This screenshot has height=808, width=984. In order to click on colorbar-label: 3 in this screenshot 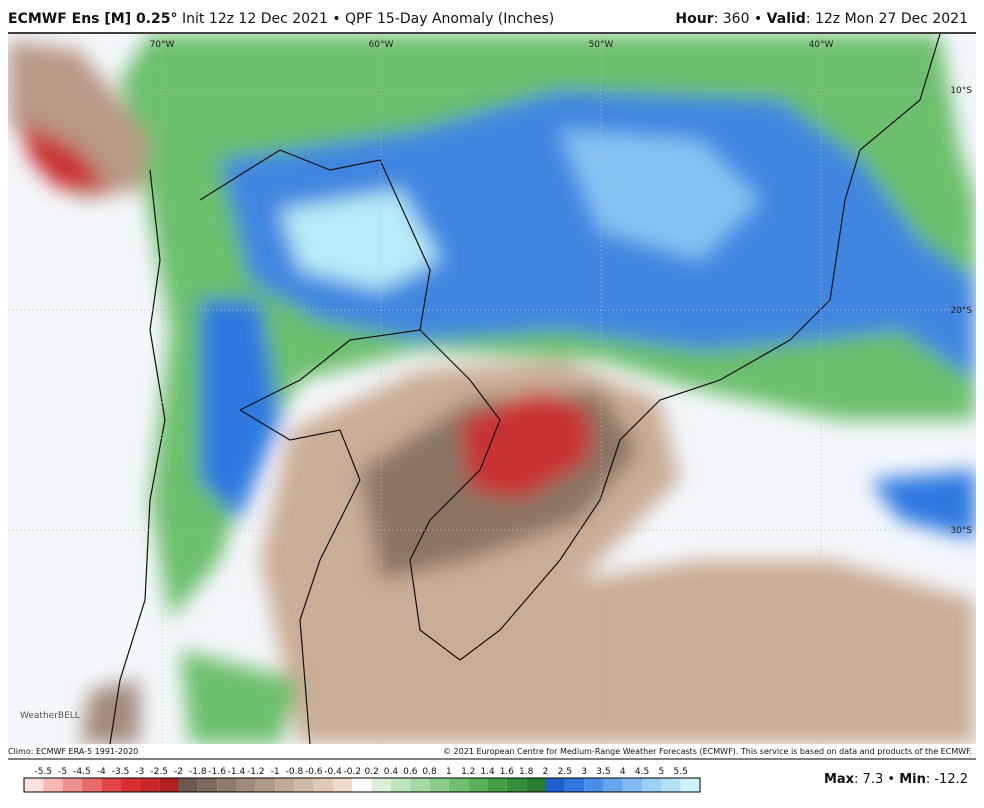, I will do `click(584, 772)`.